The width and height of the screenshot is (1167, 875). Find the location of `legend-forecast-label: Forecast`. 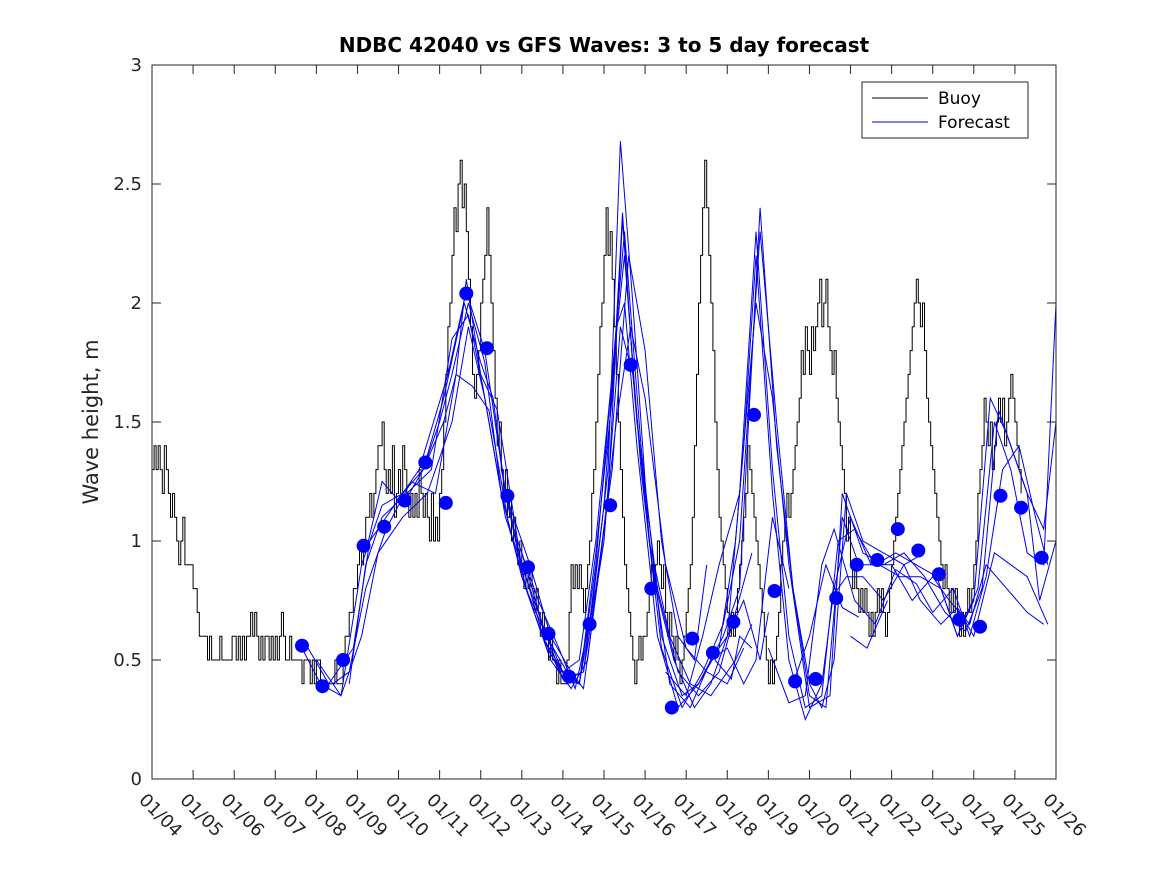

legend-forecast-label: Forecast is located at coordinates (974, 123).